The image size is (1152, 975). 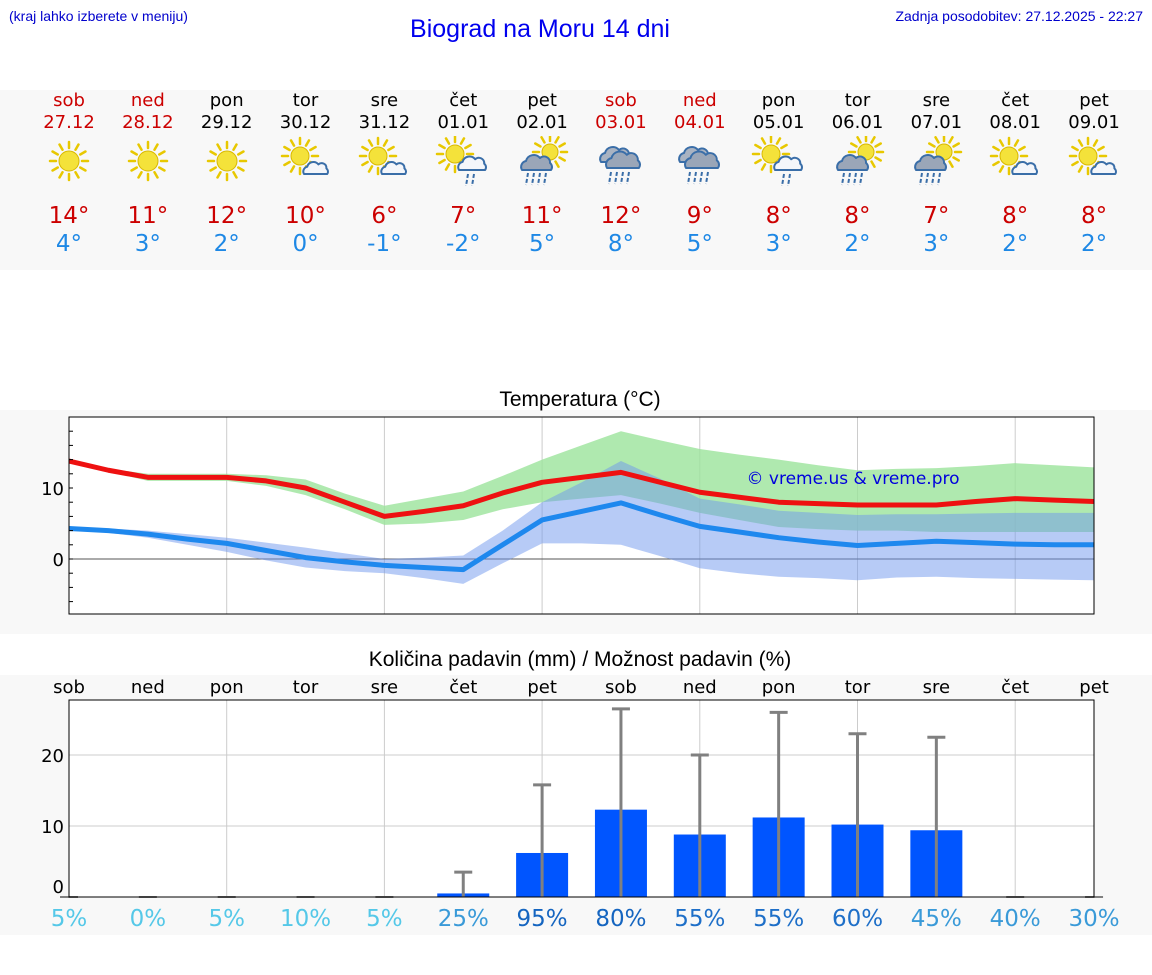 What do you see at coordinates (1094, 687) in the screenshot?
I see `category-label: pet` at bounding box center [1094, 687].